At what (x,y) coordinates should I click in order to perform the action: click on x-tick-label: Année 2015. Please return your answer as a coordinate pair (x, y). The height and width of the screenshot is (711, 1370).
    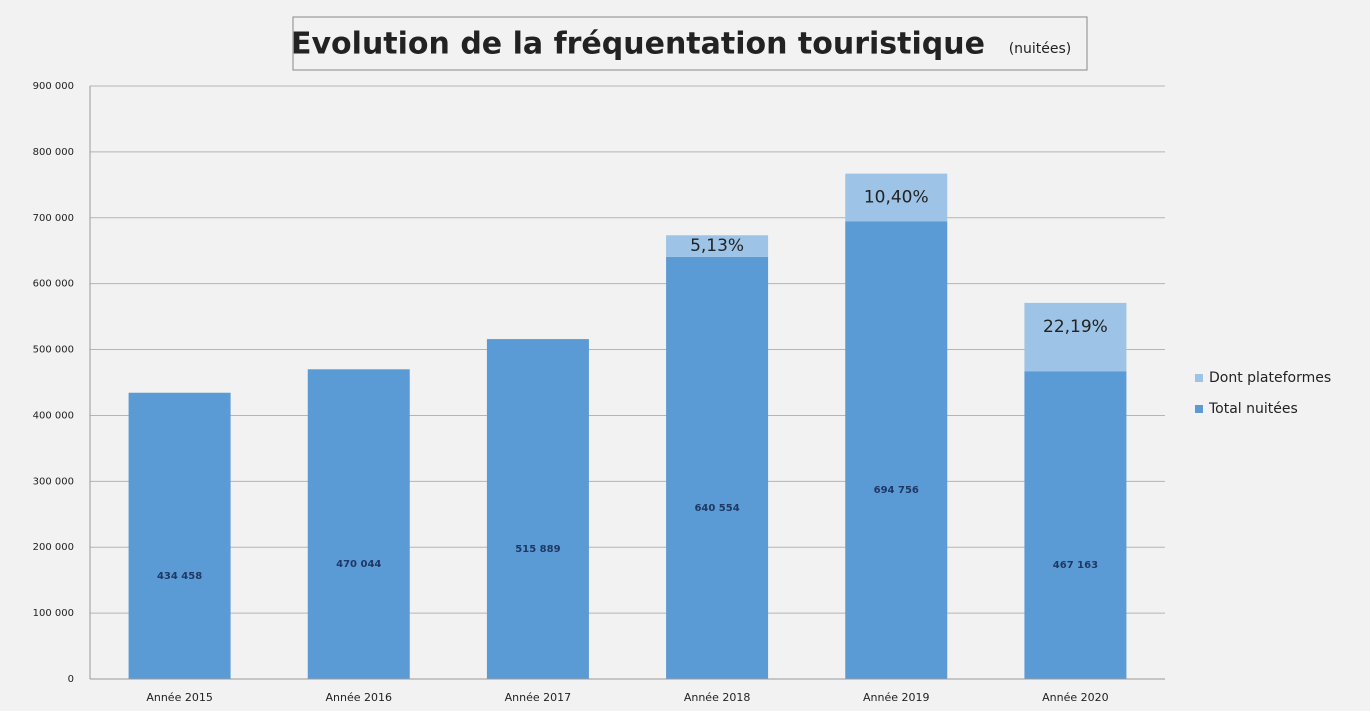
    Looking at the image, I should click on (179, 697).